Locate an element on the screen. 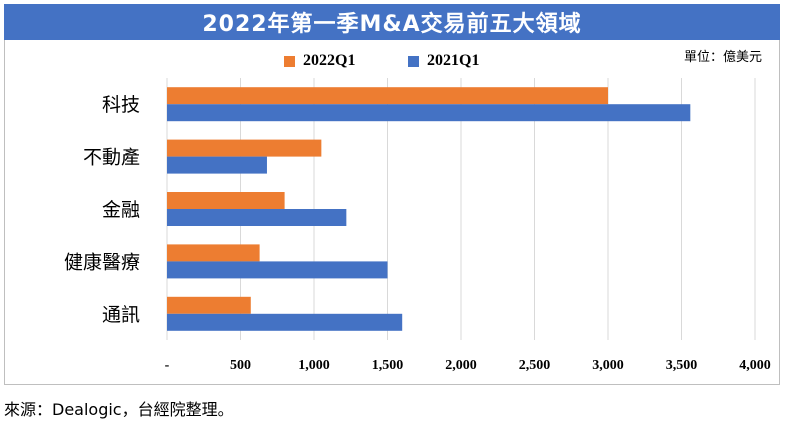 This screenshot has width=788, height=427. x-tick-label: 3,000 is located at coordinates (608, 365).